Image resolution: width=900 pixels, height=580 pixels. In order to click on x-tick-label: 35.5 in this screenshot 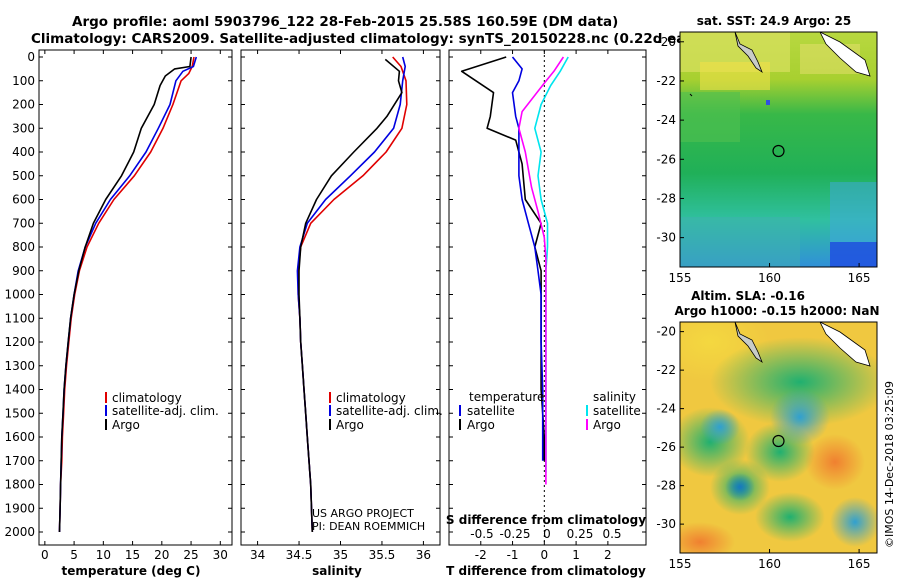, I will do `click(382, 555)`.